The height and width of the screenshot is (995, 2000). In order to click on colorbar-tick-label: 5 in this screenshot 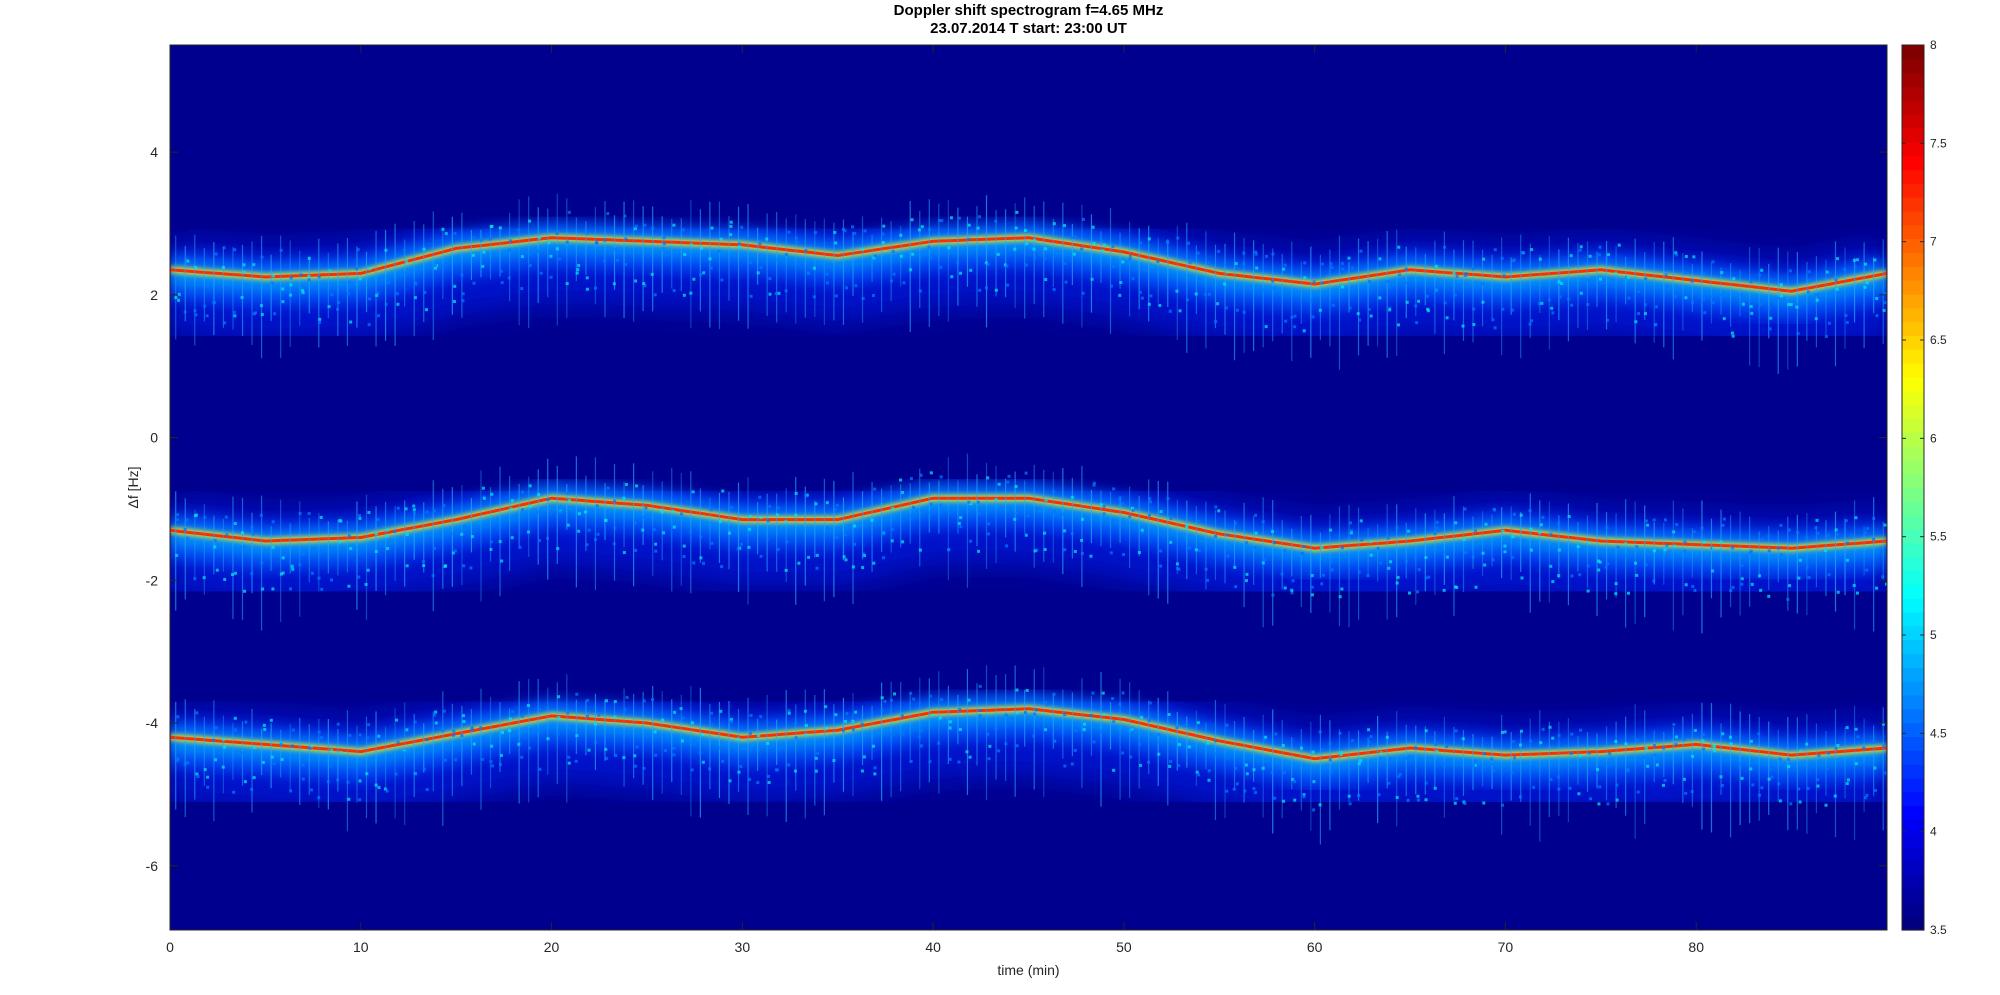, I will do `click(1933, 635)`.